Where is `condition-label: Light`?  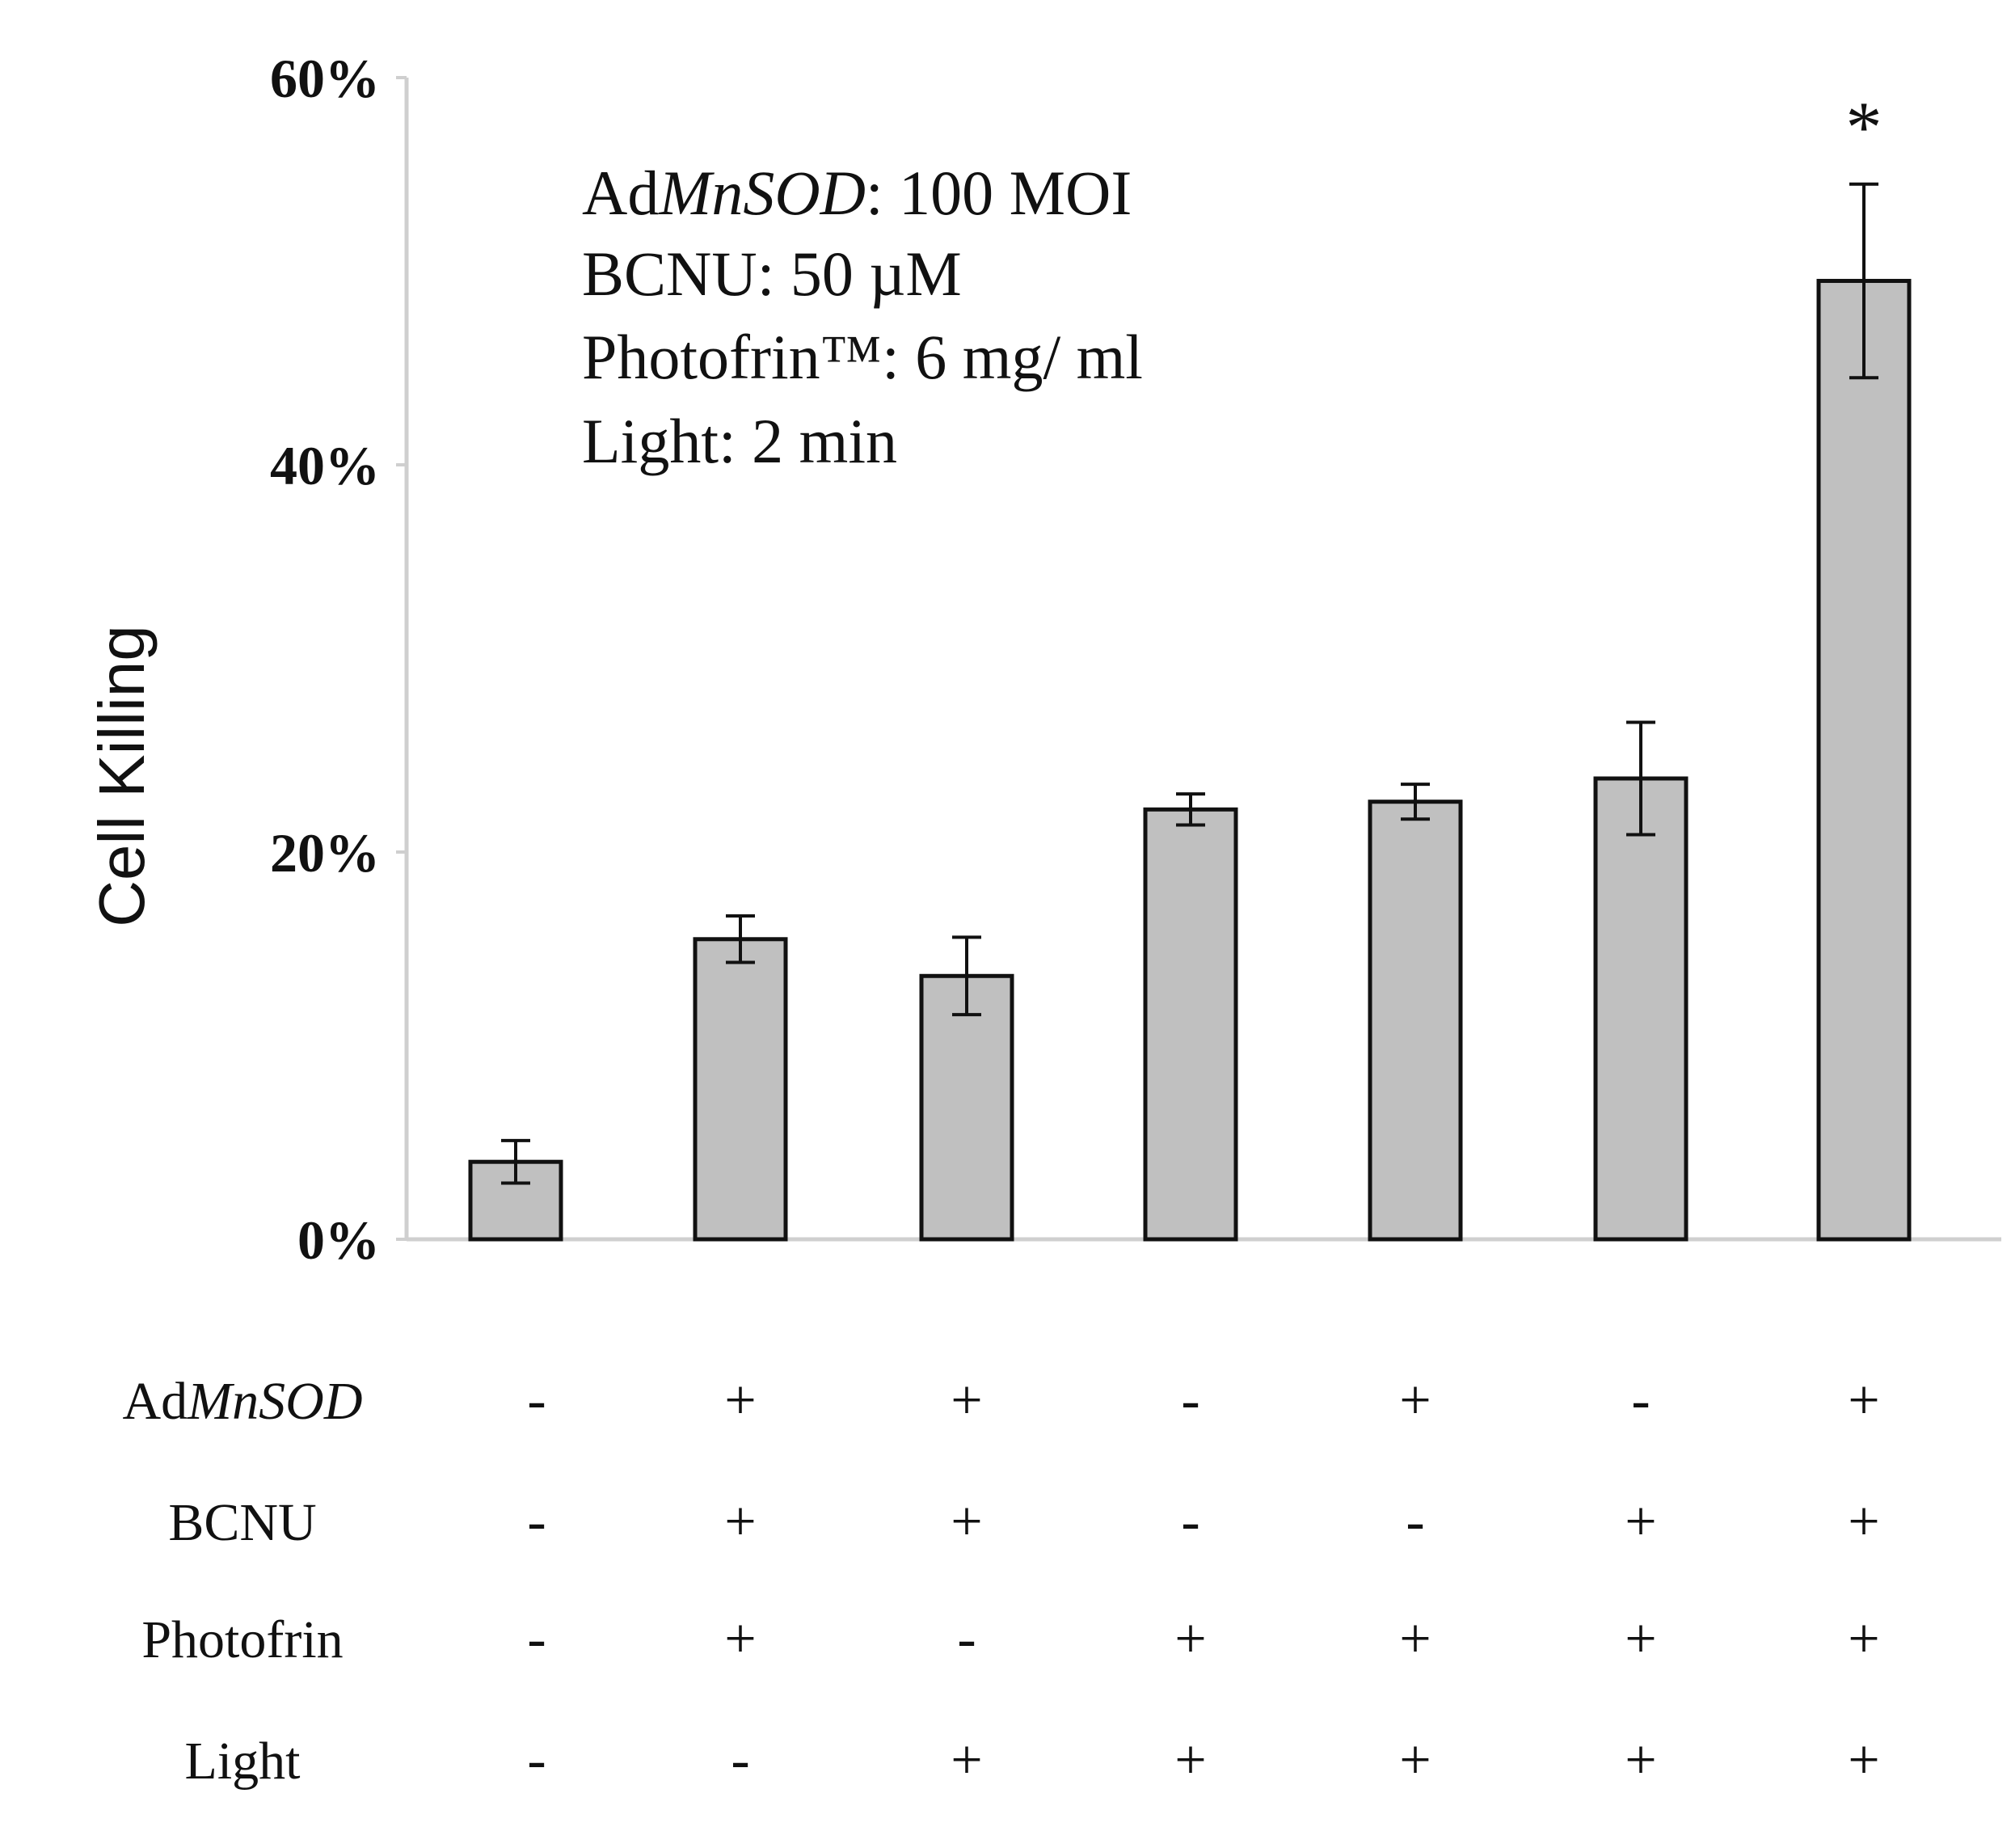 condition-label: Light is located at coordinates (243, 1762).